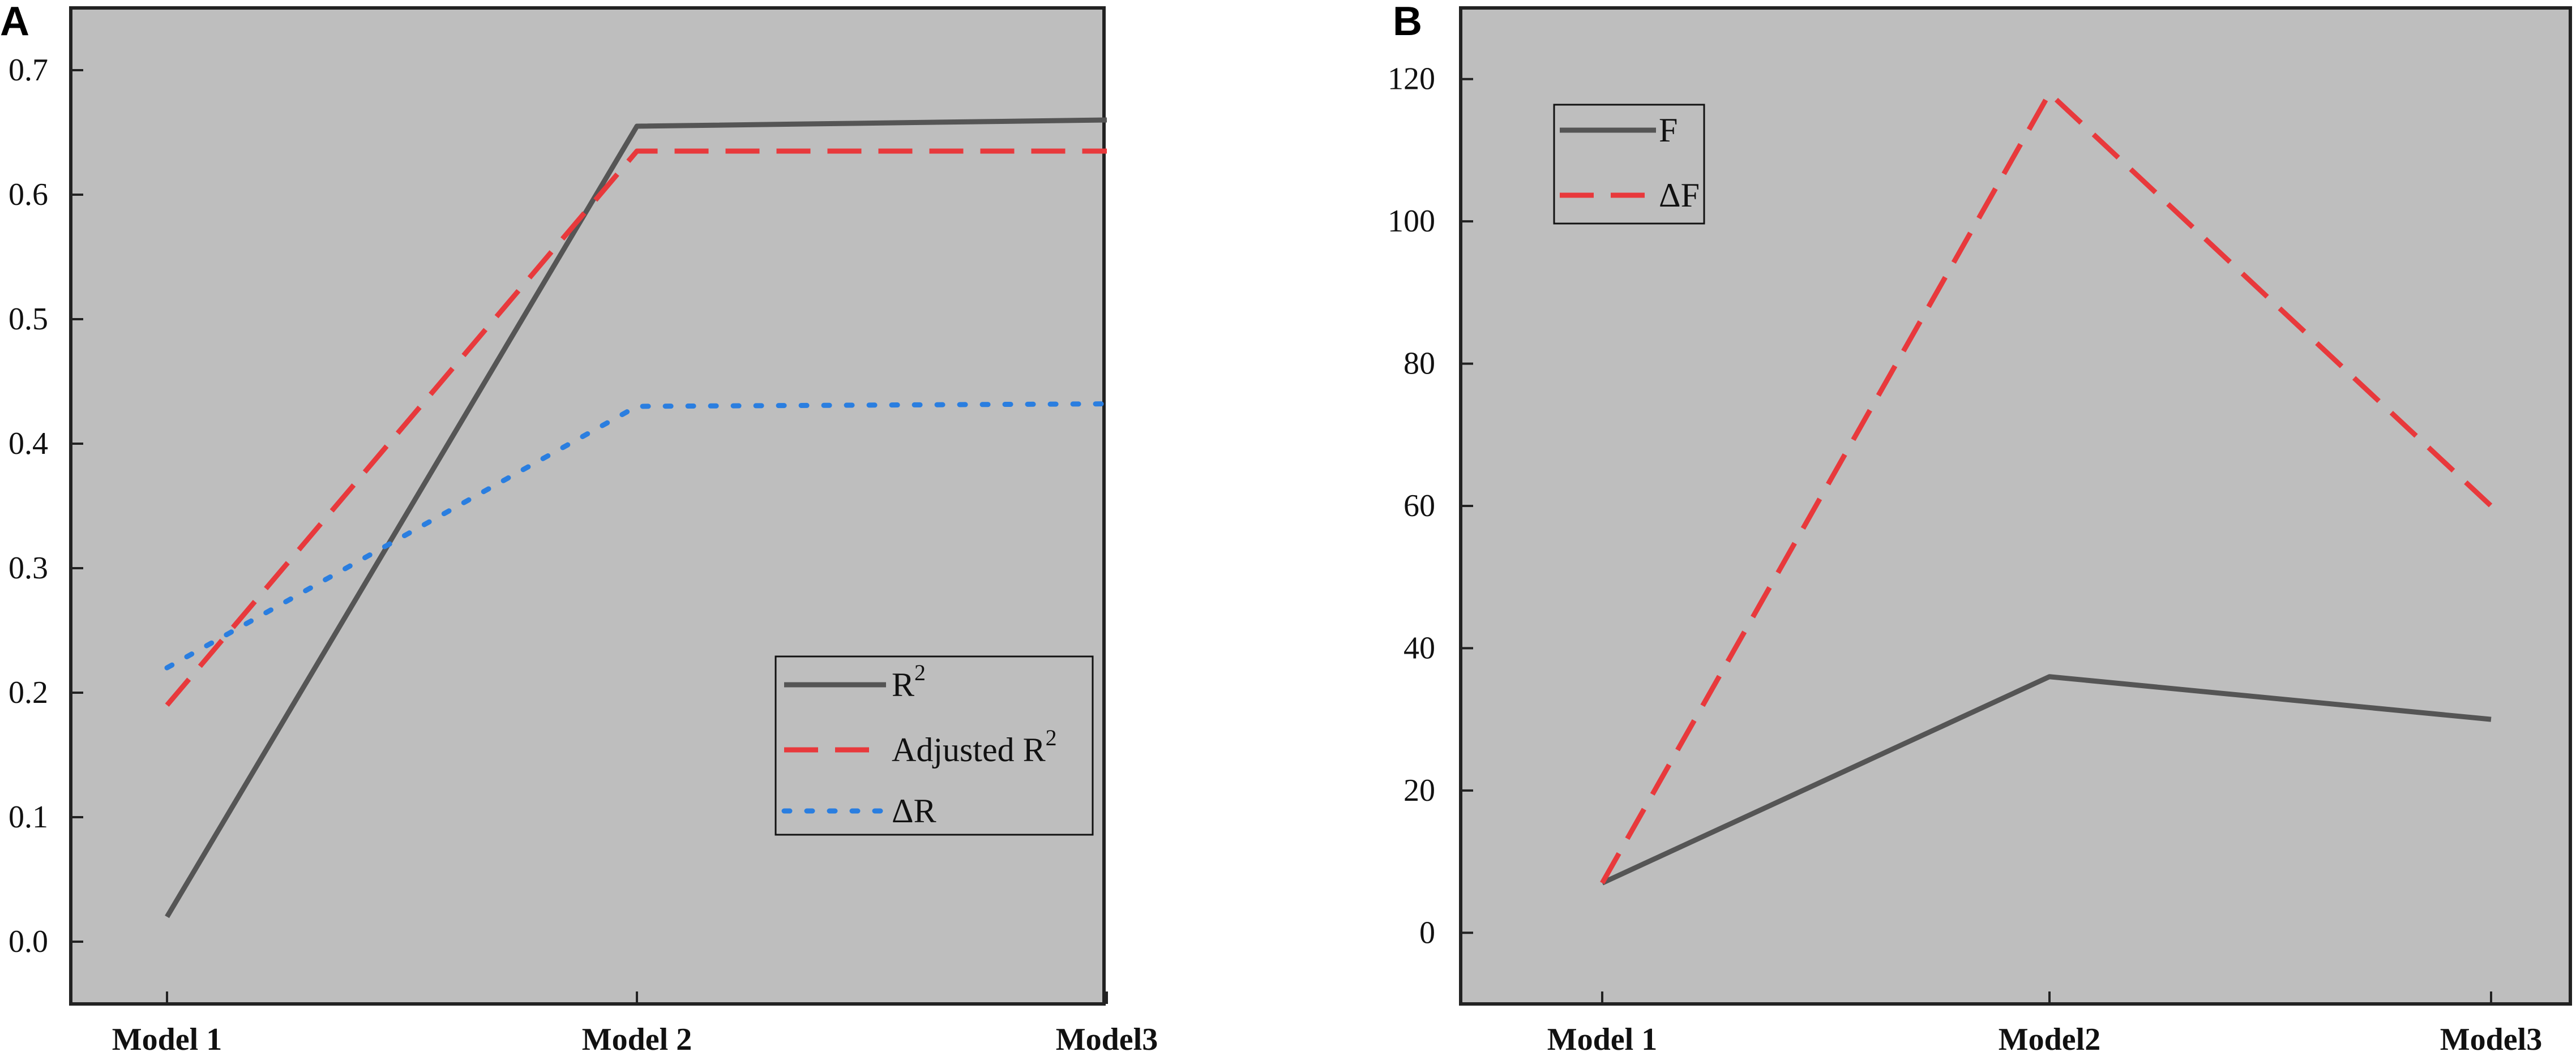 Image resolution: width=2576 pixels, height=1056 pixels. I want to click on y-tick-label: 40, so click(1419, 648).